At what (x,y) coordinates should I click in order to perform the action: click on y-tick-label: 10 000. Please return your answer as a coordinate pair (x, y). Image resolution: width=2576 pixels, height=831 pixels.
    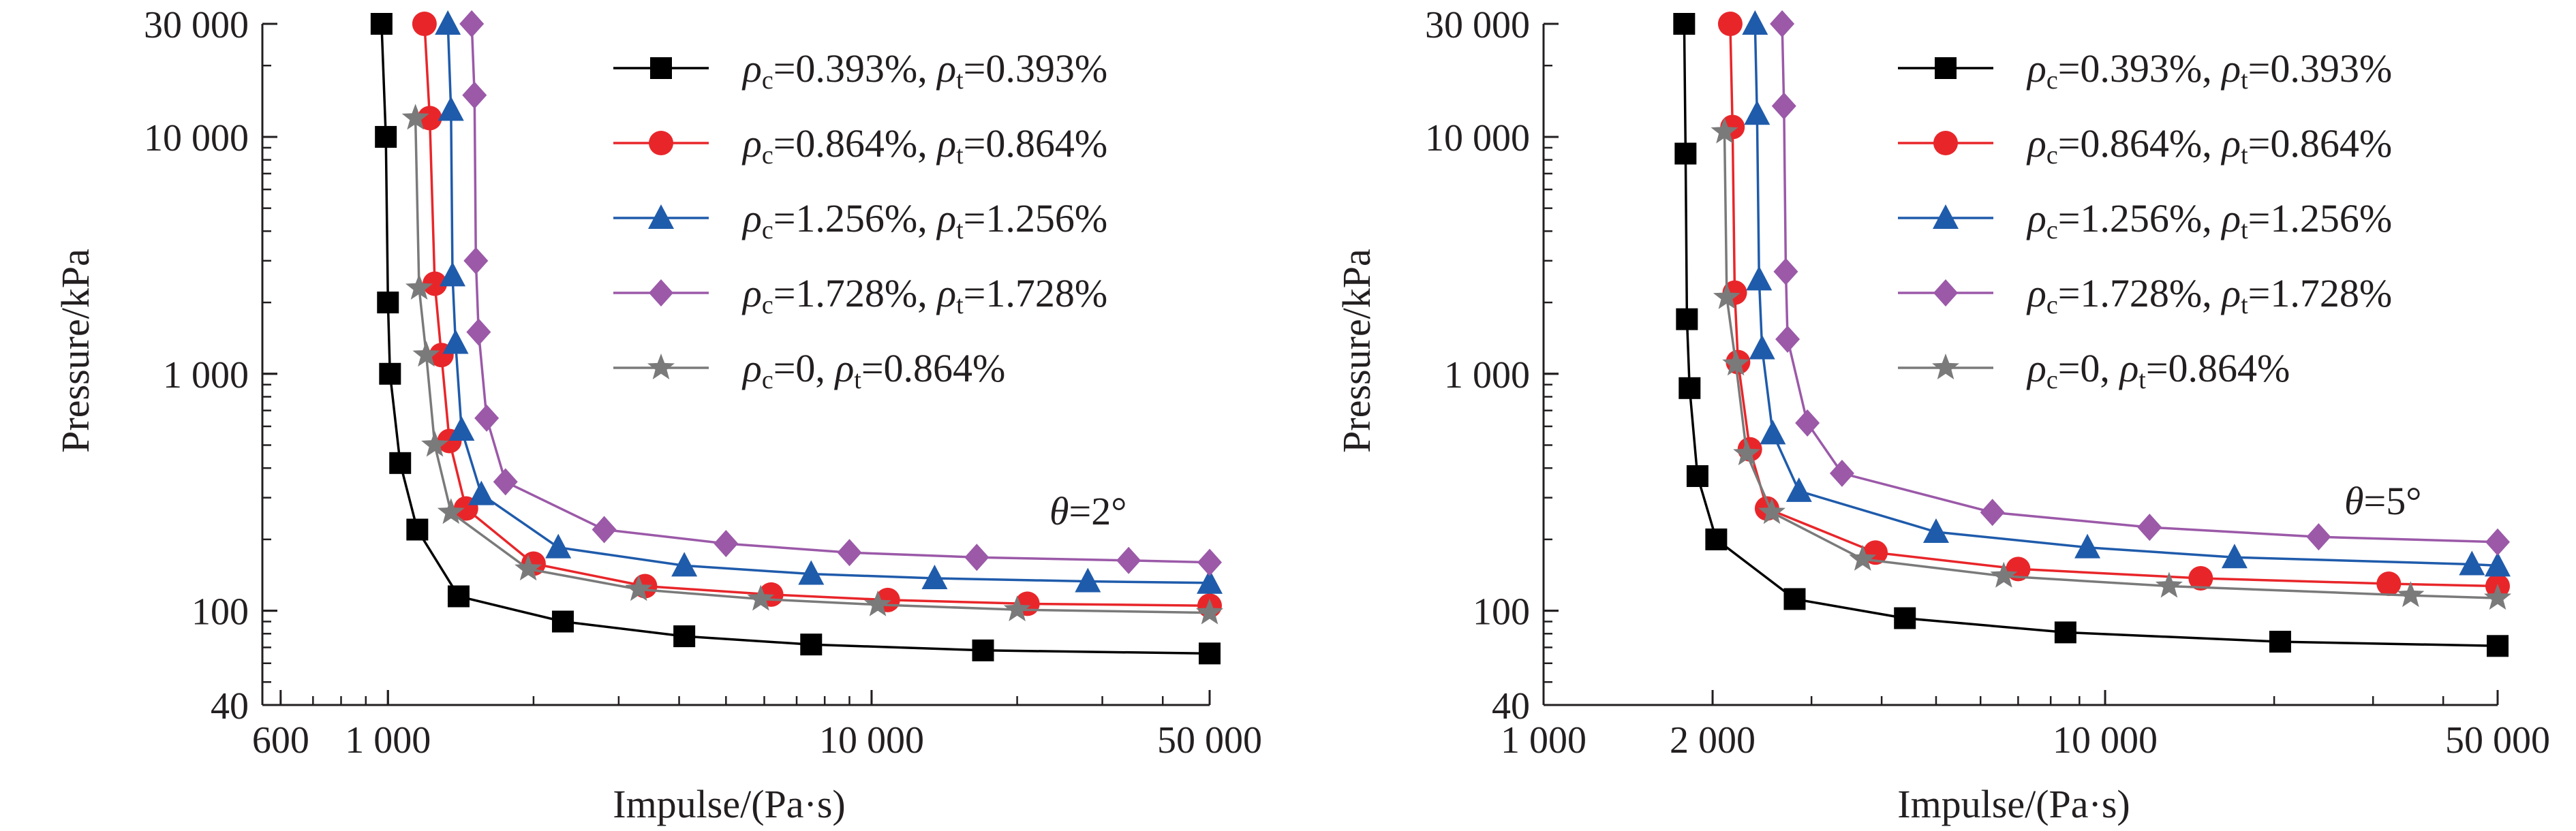
    Looking at the image, I should click on (1477, 138).